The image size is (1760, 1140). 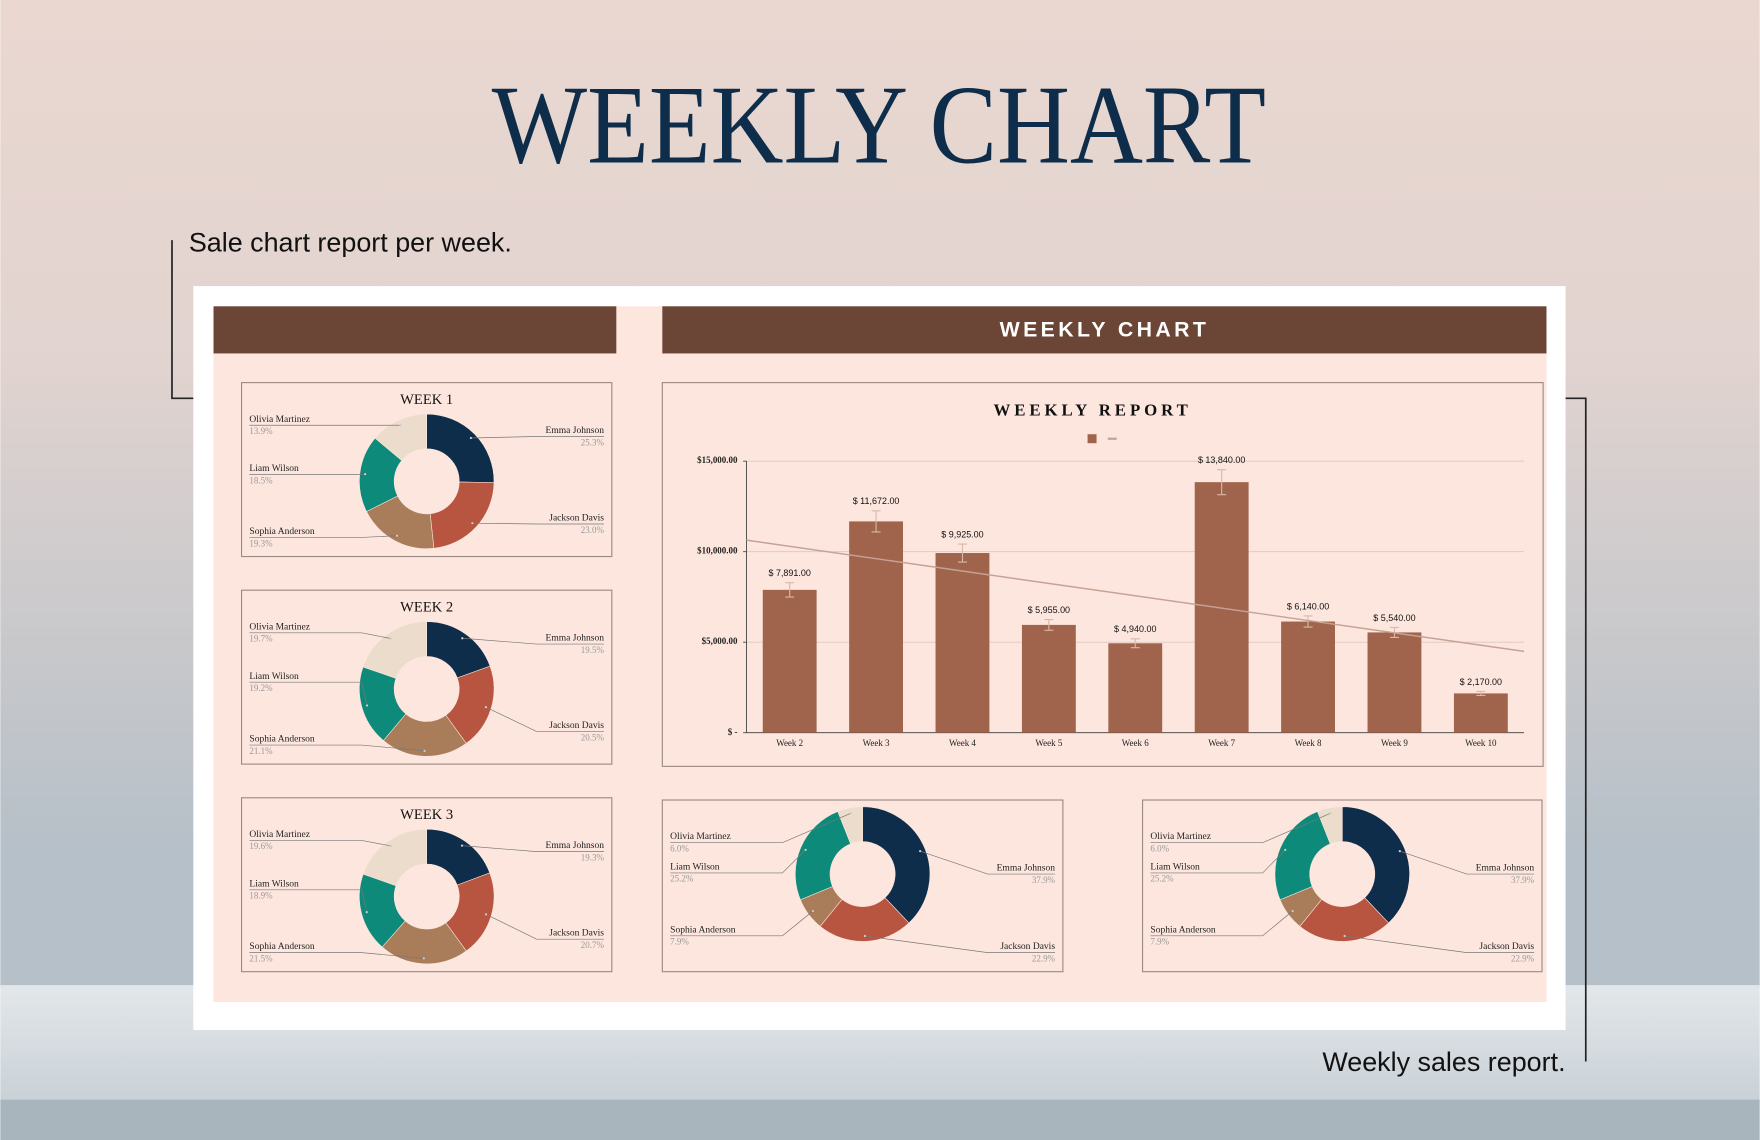 What do you see at coordinates (1159, 942) in the screenshot?
I see `value-label: 7.9%` at bounding box center [1159, 942].